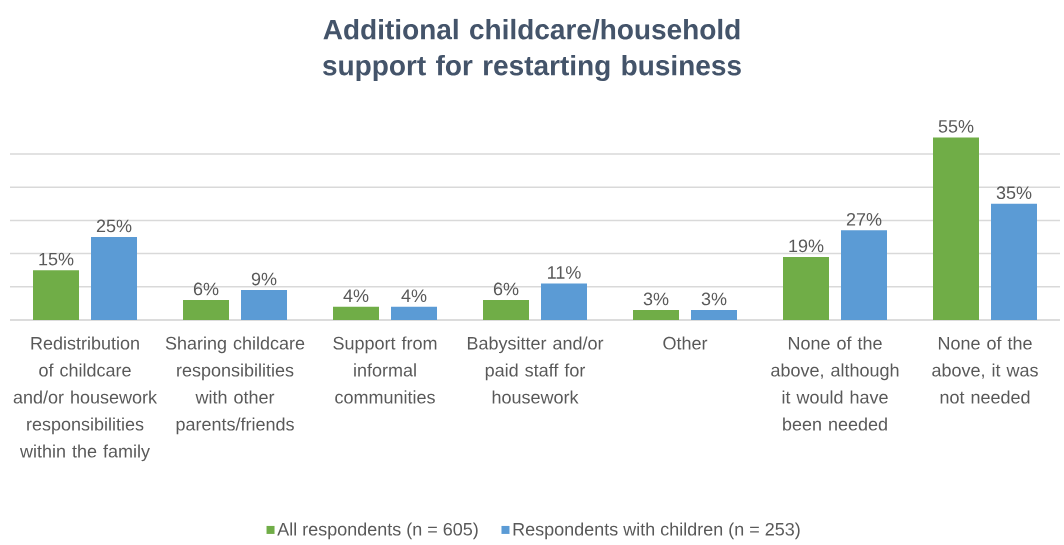 The width and height of the screenshot is (1064, 545). What do you see at coordinates (806, 246) in the screenshot?
I see `data-label: 19%` at bounding box center [806, 246].